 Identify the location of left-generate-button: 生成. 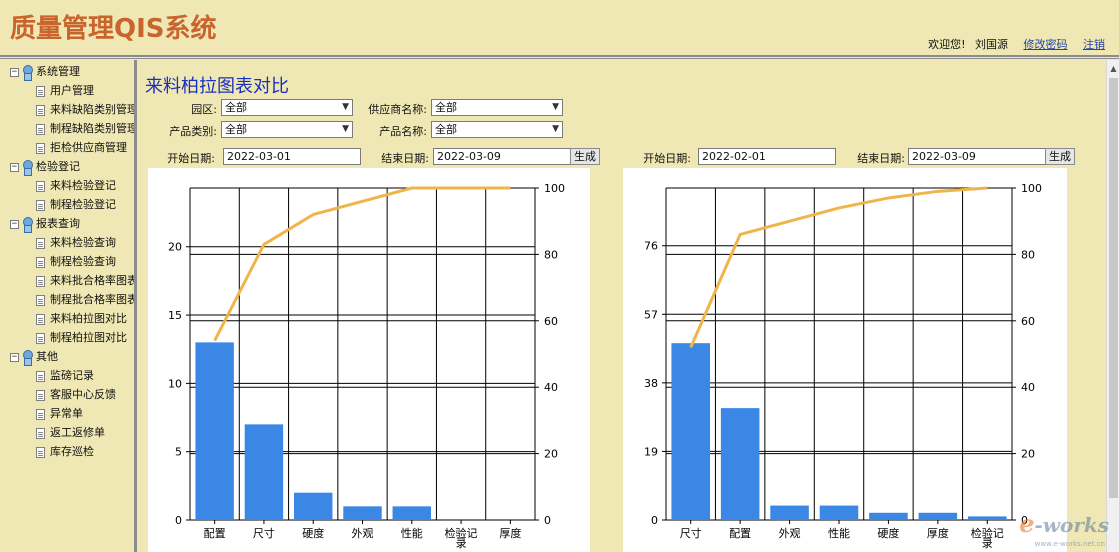
(585, 156).